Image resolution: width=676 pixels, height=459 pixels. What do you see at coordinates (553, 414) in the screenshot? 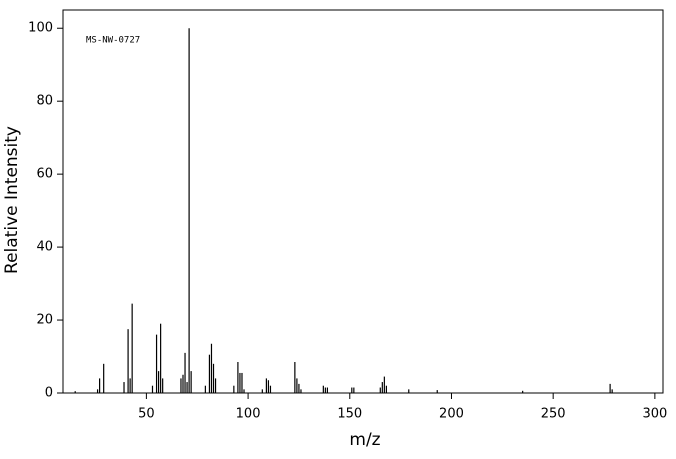
I see `x-tick-label: 250` at bounding box center [553, 414].